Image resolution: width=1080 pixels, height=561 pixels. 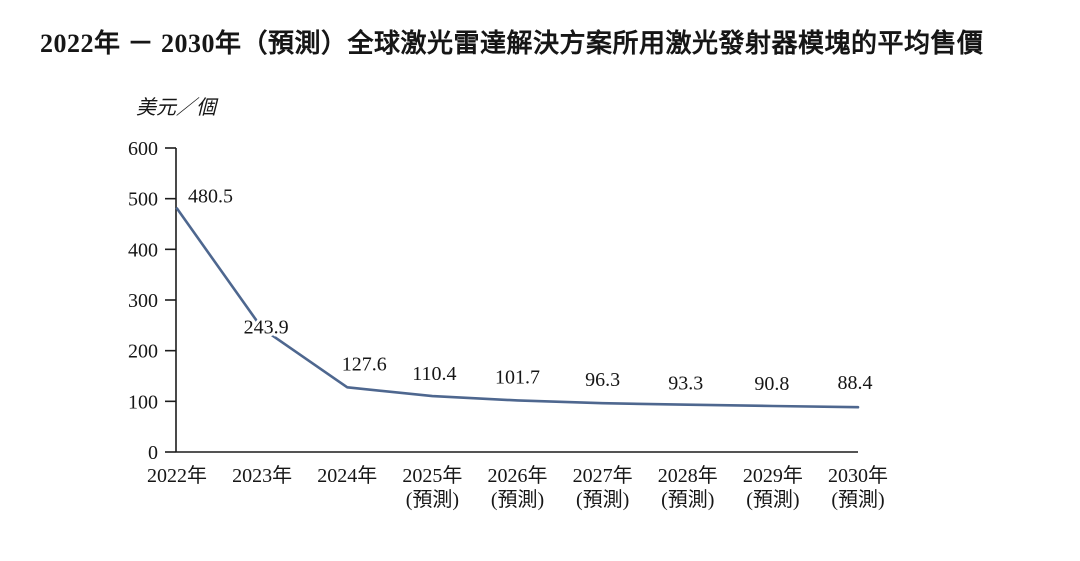 I want to click on y-tick-label: 200, so click(x=143, y=352).